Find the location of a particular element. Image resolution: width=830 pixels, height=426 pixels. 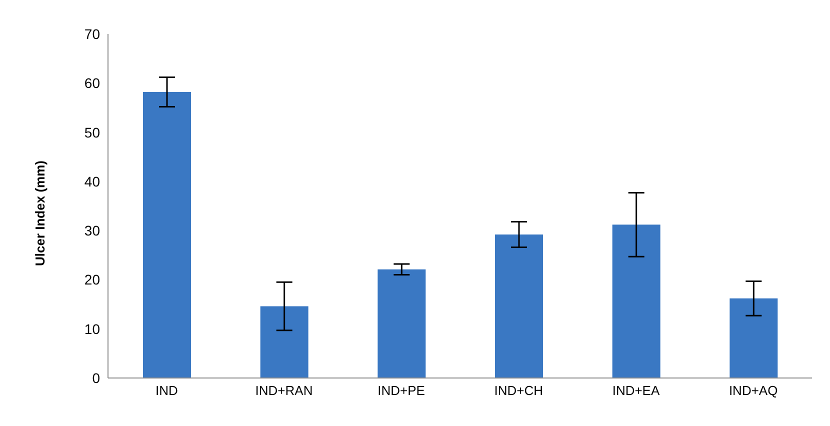

y-tick-label: 70 is located at coordinates (92, 34).